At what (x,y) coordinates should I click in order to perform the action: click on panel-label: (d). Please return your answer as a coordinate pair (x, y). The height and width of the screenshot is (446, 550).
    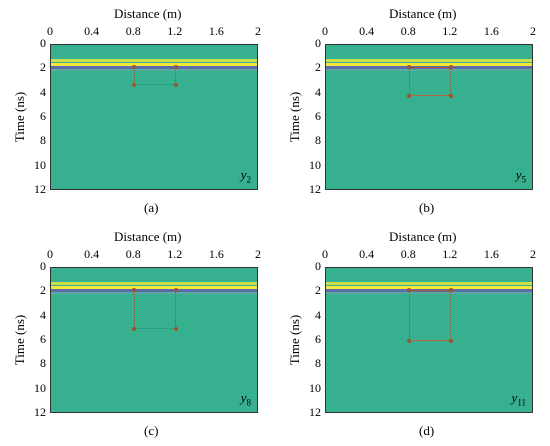
    Looking at the image, I should click on (427, 430).